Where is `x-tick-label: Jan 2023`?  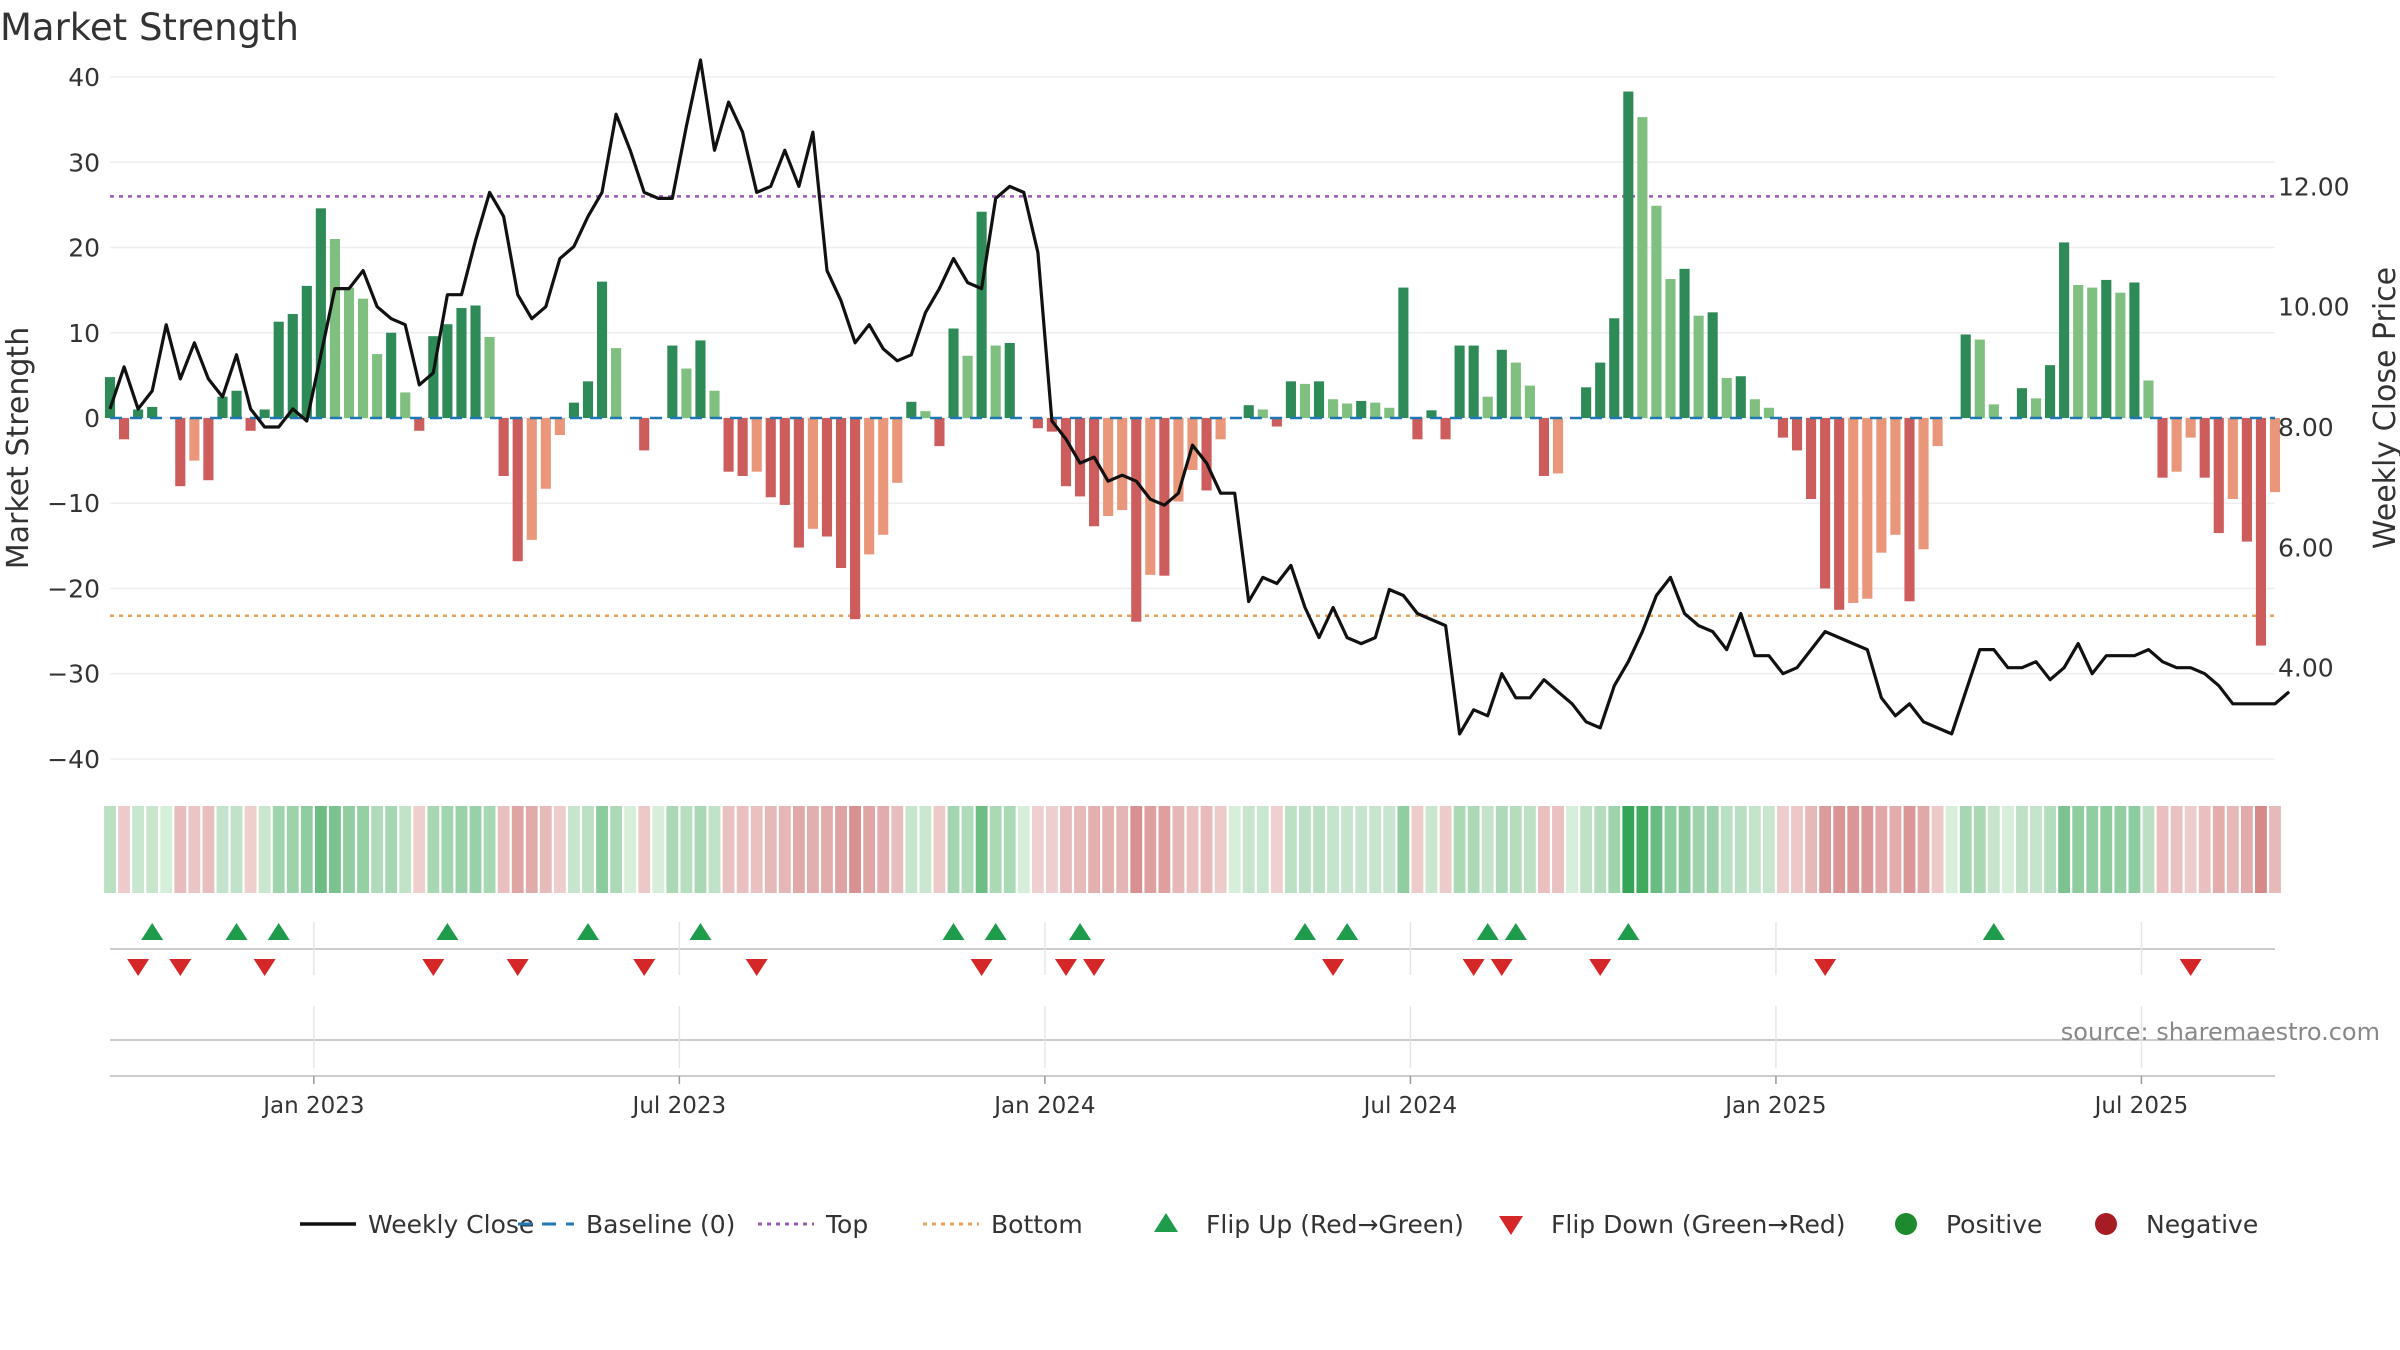
x-tick-label: Jan 2023 is located at coordinates (312, 1106).